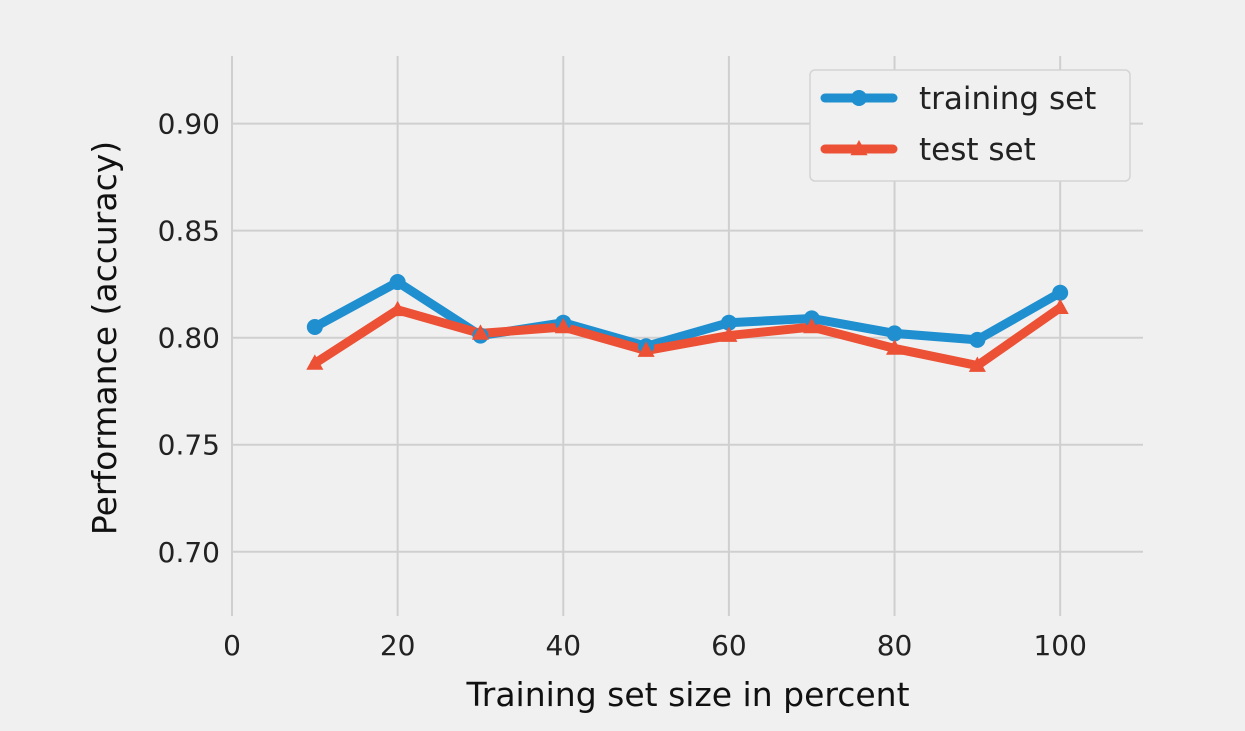  I want to click on series-markers, so click(687, 323).